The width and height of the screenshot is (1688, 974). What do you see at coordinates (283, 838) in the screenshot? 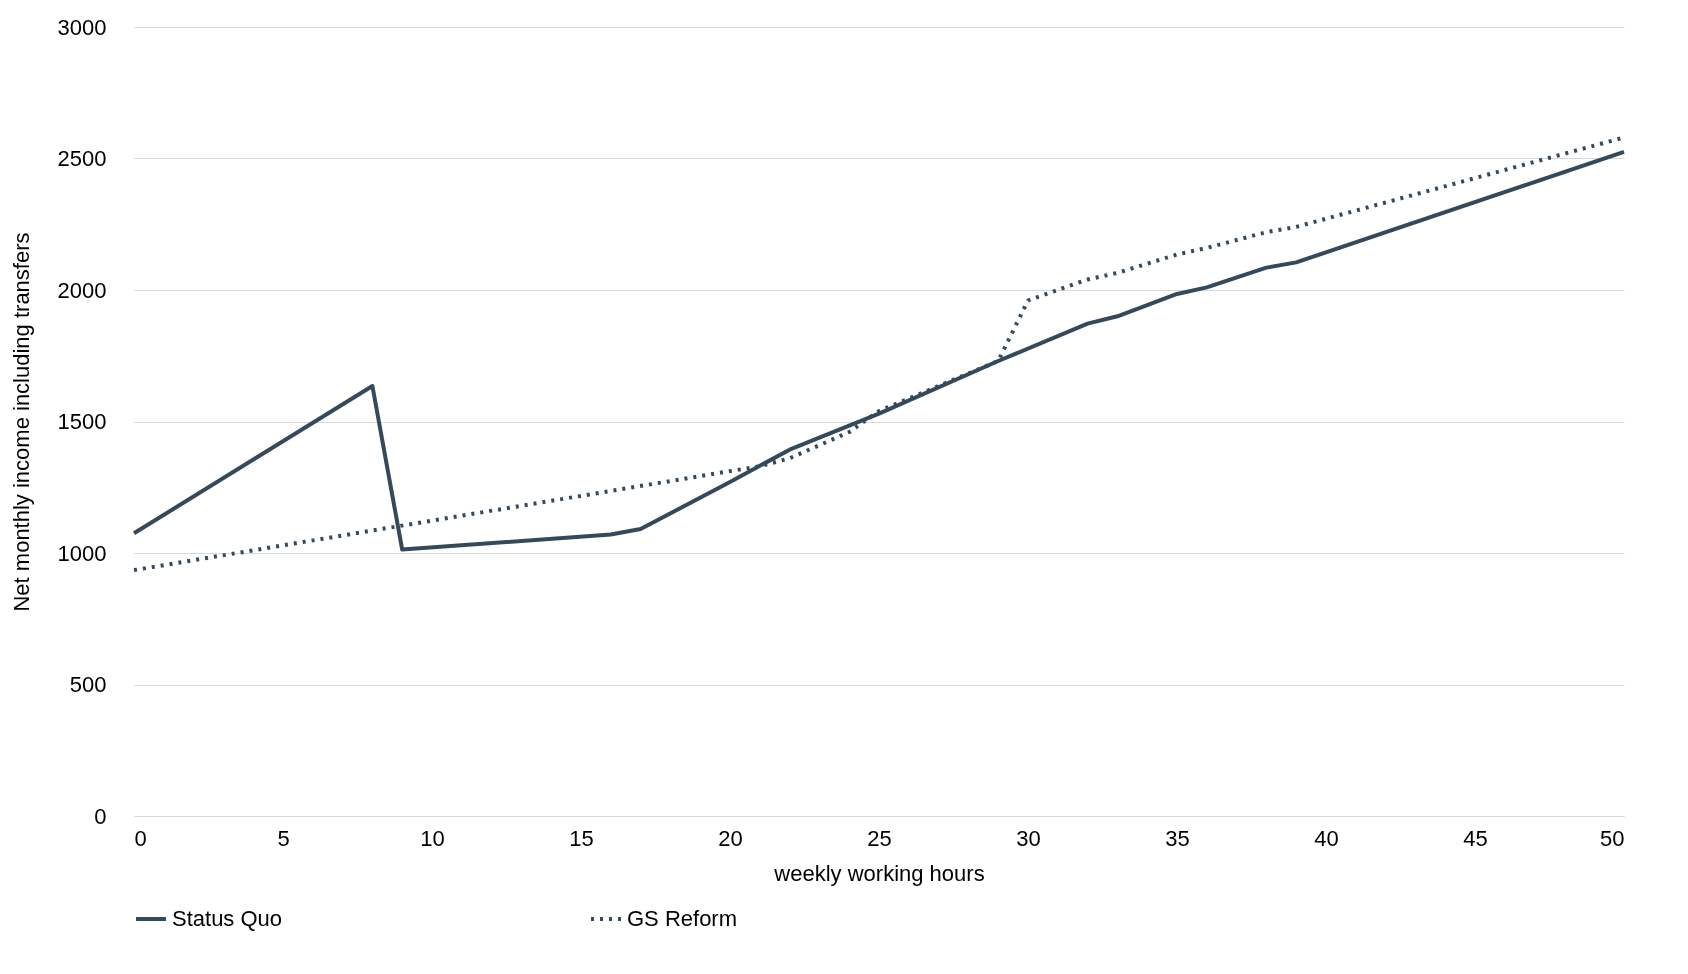
I see `x-tick-label: 5` at bounding box center [283, 838].